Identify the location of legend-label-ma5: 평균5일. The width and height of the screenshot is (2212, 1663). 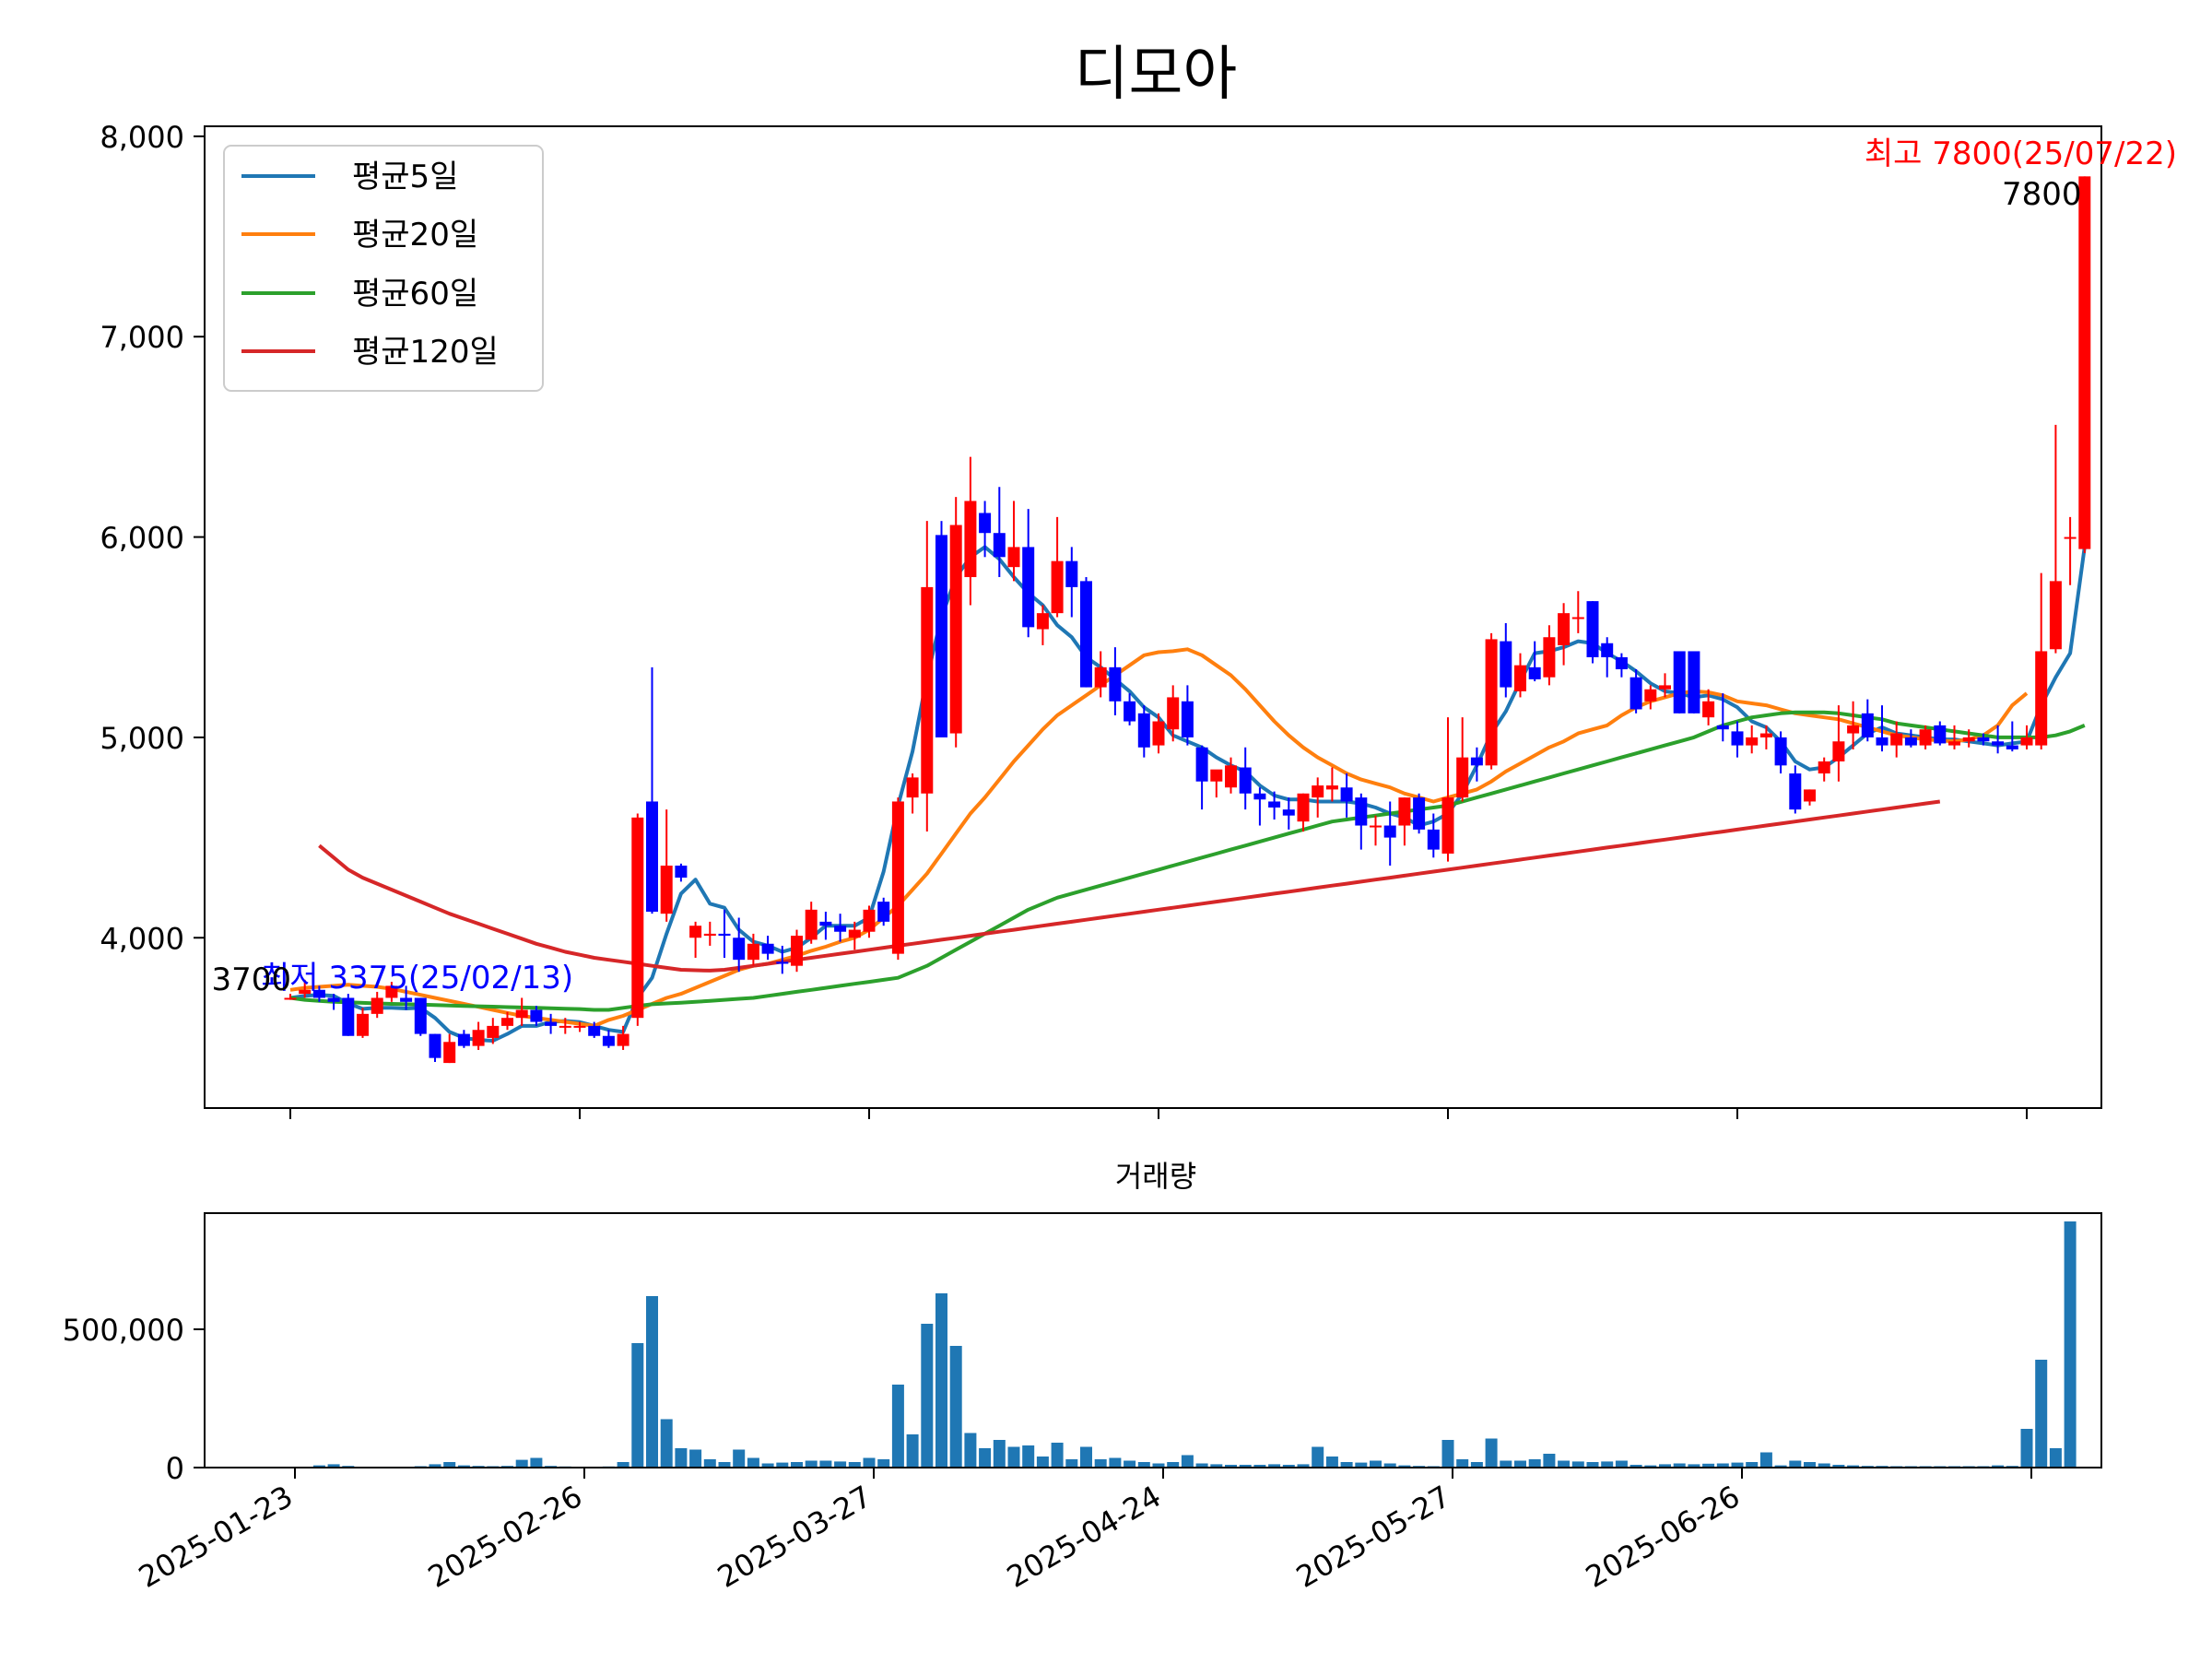
(405, 177).